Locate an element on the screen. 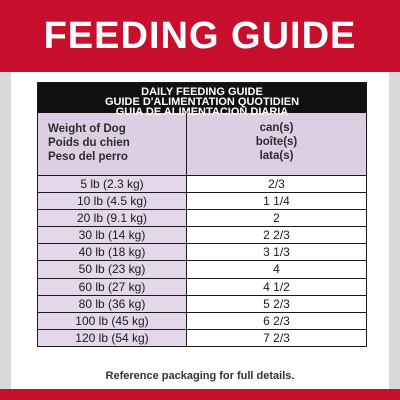 Image resolution: width=400 pixels, height=400 pixels. weight-cell: 120 lb (54 kg) is located at coordinates (112, 337).